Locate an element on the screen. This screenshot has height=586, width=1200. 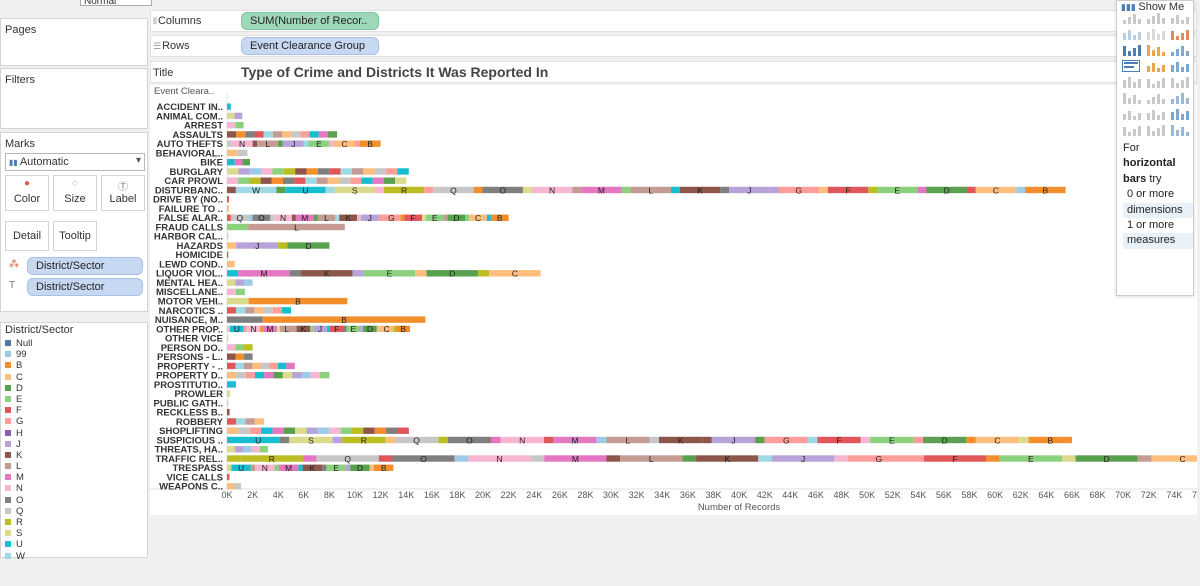
filters-card: Filters is located at coordinates (74, 98).